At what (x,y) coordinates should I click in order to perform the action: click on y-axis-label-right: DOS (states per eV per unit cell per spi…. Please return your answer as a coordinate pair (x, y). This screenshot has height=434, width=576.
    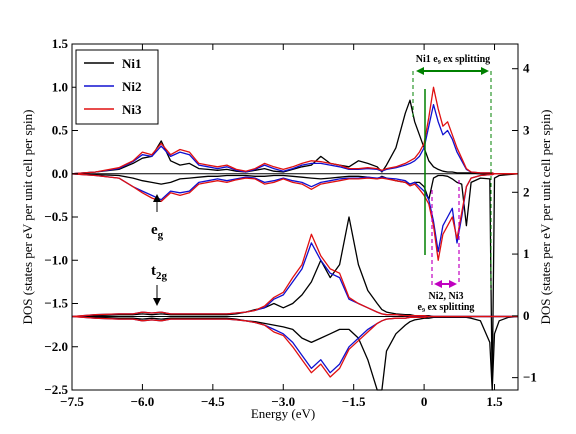
    Looking at the image, I should click on (545, 217).